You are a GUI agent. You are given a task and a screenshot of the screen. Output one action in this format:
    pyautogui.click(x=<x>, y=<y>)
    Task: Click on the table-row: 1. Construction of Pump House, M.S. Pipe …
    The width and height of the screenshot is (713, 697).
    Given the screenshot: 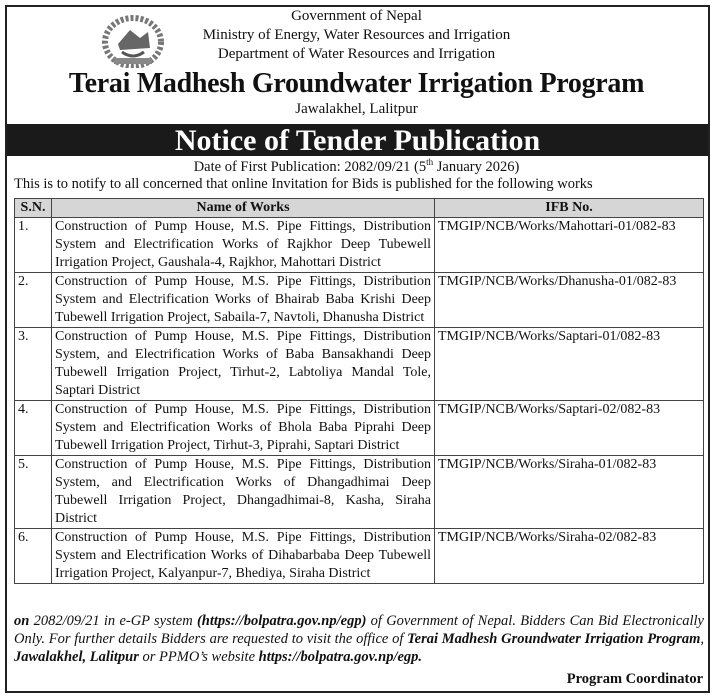 What is the action you would take?
    pyautogui.click(x=359, y=245)
    